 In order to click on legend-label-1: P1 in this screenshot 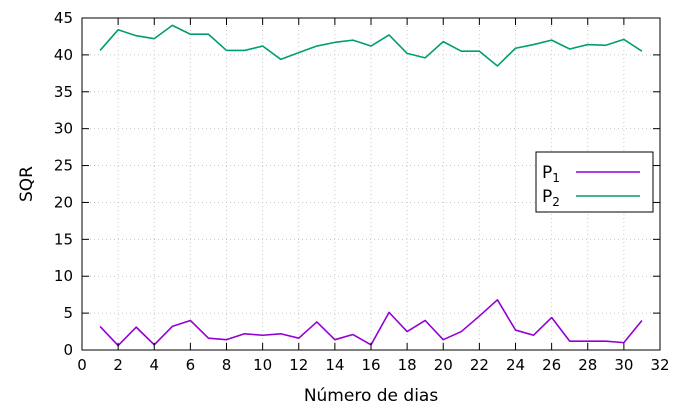, I will do `click(551, 174)`.